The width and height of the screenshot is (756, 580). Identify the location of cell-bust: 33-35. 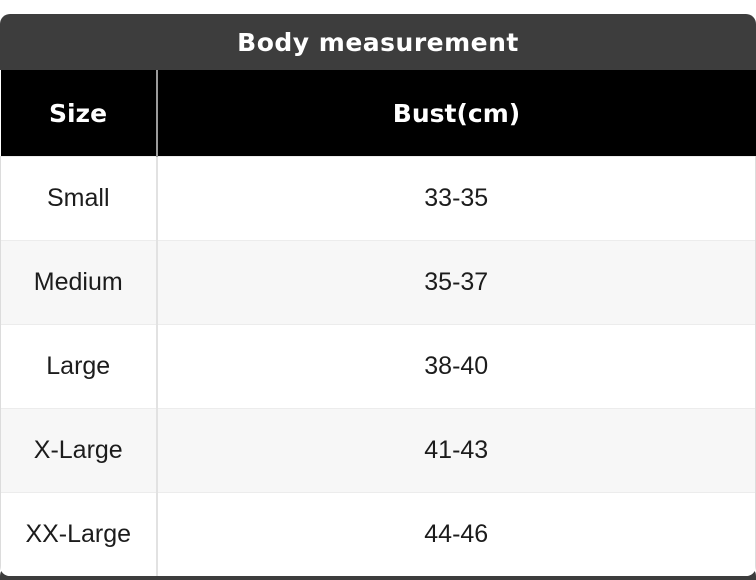
(455, 198).